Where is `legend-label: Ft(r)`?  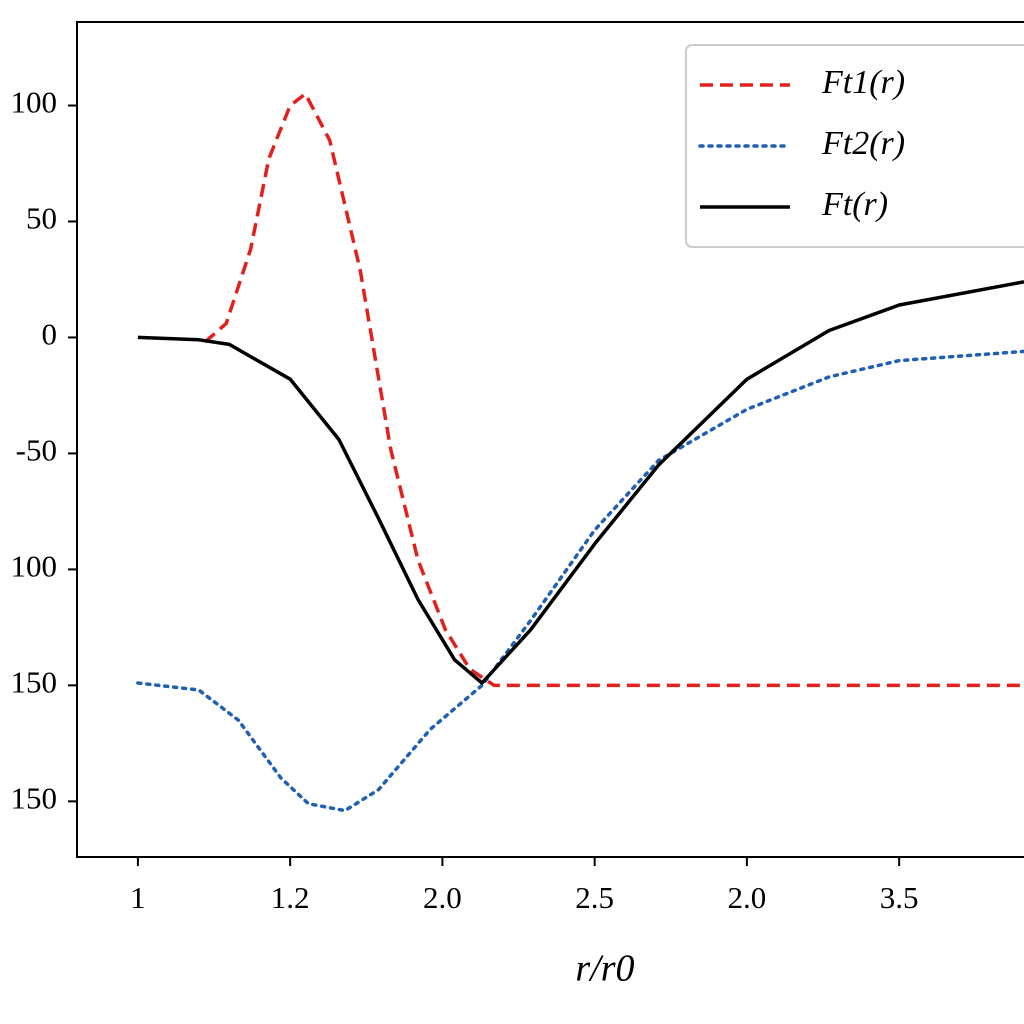 legend-label: Ft(r) is located at coordinates (854, 204).